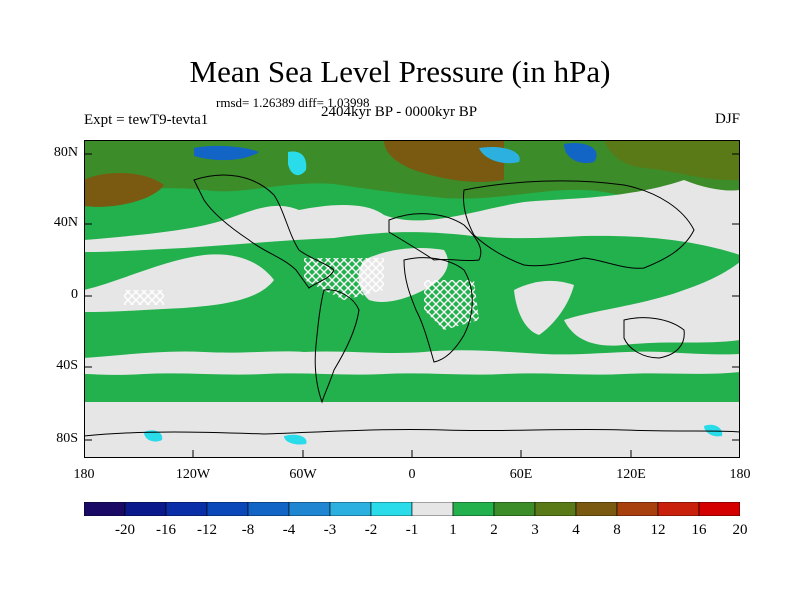 The image size is (800, 600). Describe the element at coordinates (412, 530) in the screenshot. I see `colorbar-label: -1` at that location.